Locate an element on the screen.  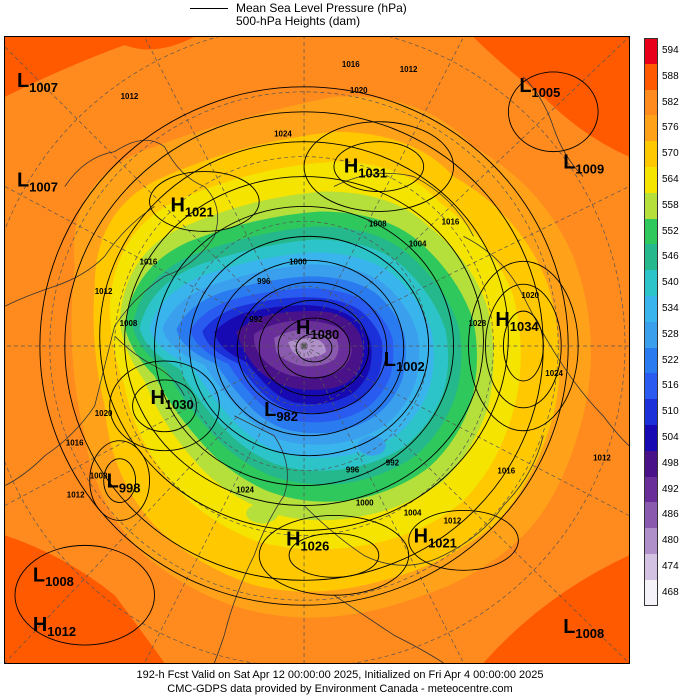
colorbar-label: 552 is located at coordinates (670, 231).